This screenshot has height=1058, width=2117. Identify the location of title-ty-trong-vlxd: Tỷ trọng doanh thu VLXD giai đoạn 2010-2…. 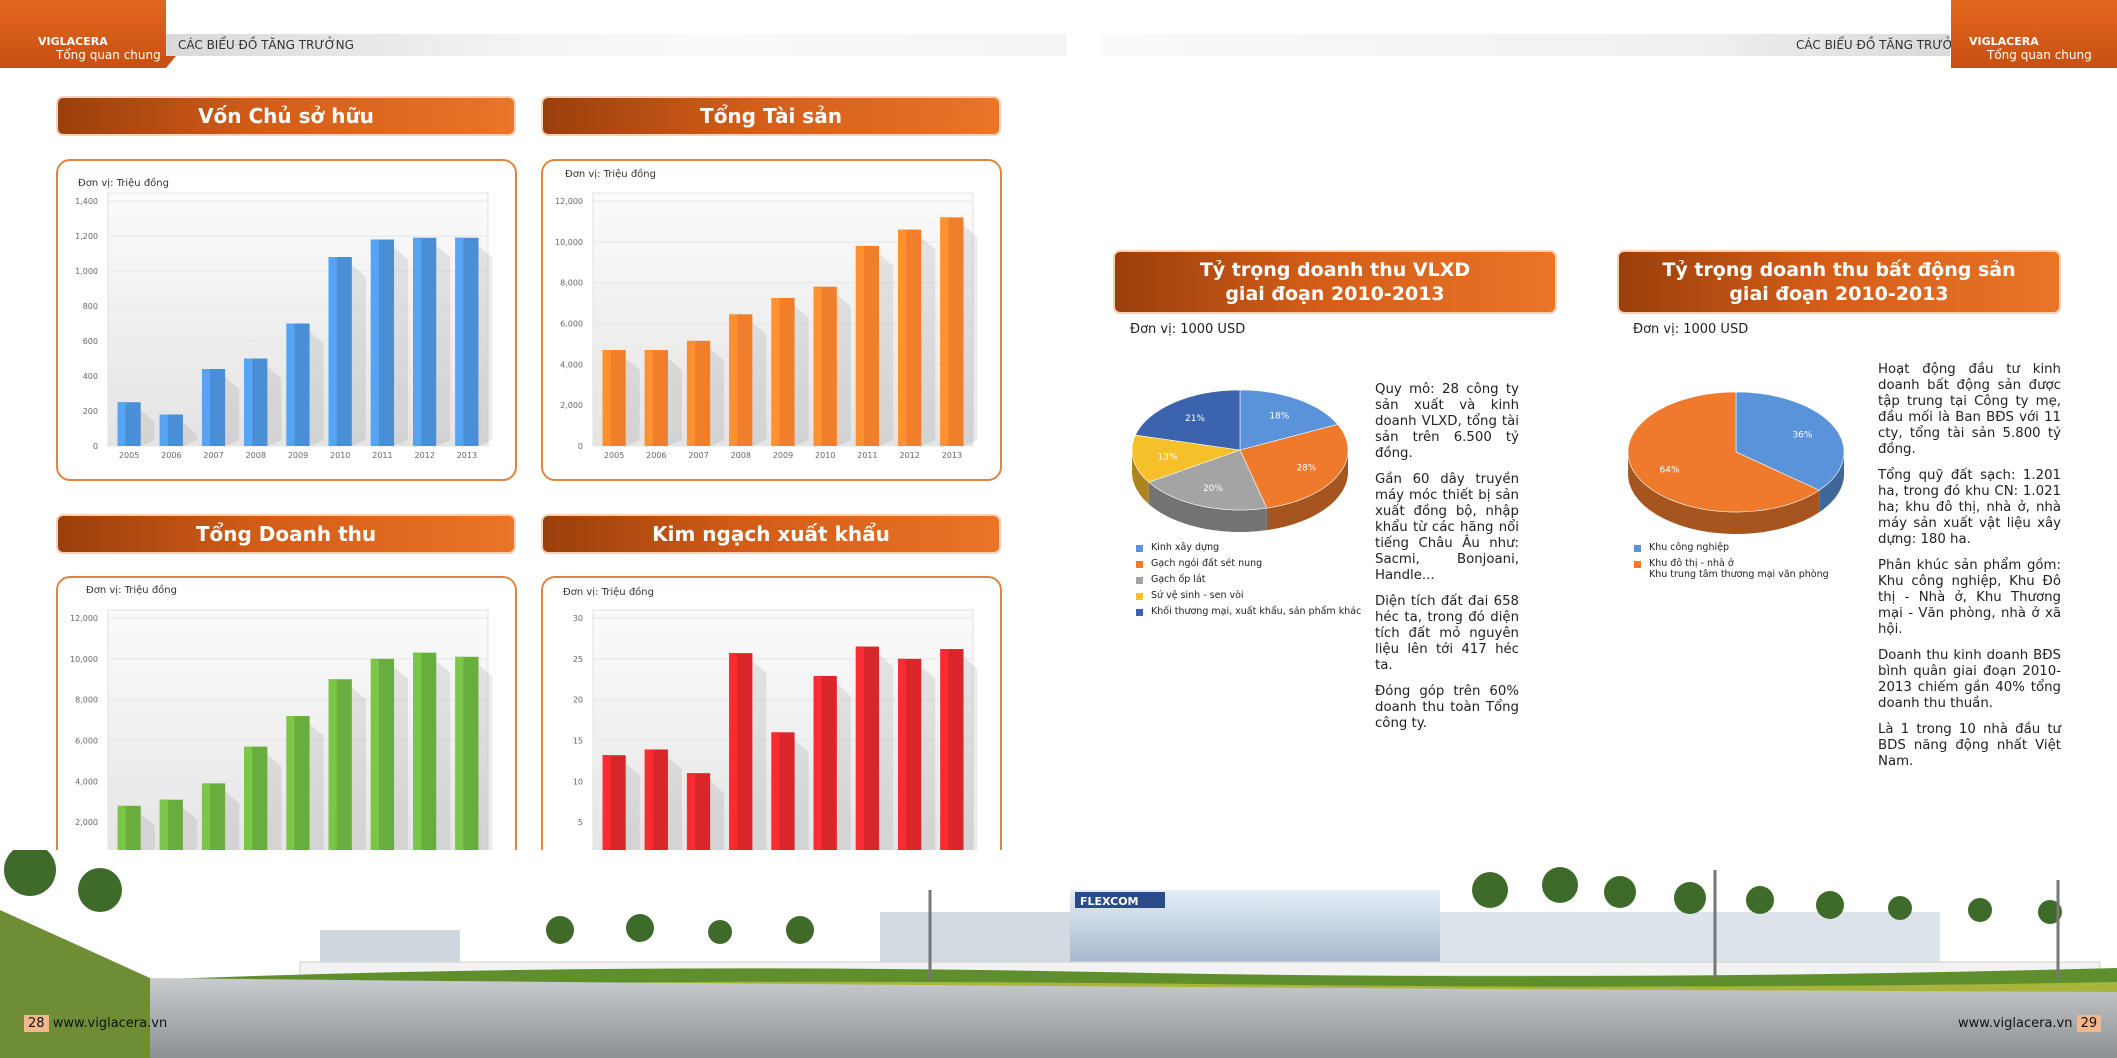
(1335, 282).